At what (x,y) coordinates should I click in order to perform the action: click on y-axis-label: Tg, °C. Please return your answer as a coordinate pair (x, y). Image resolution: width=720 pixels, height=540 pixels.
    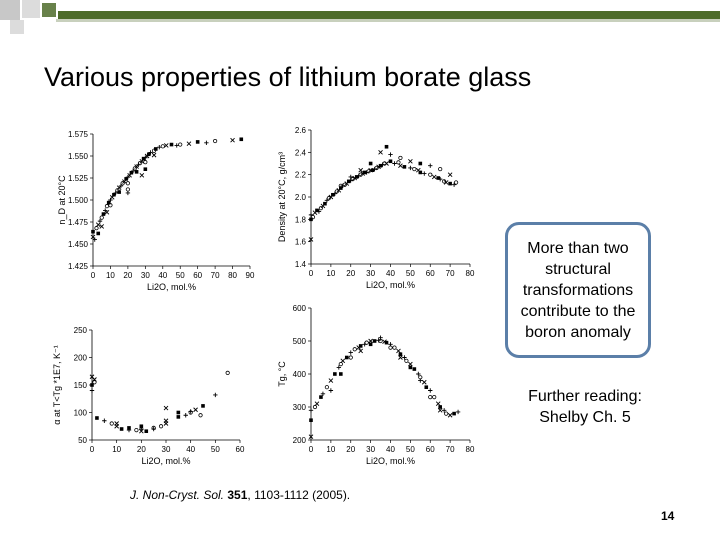
    Looking at the image, I should click on (282, 374).